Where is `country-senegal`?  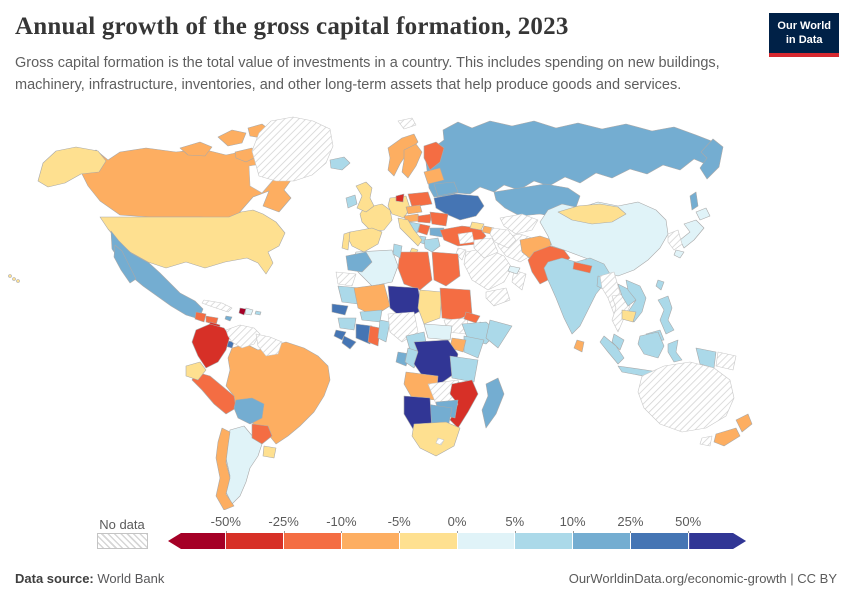
country-senegal is located at coordinates (340, 309).